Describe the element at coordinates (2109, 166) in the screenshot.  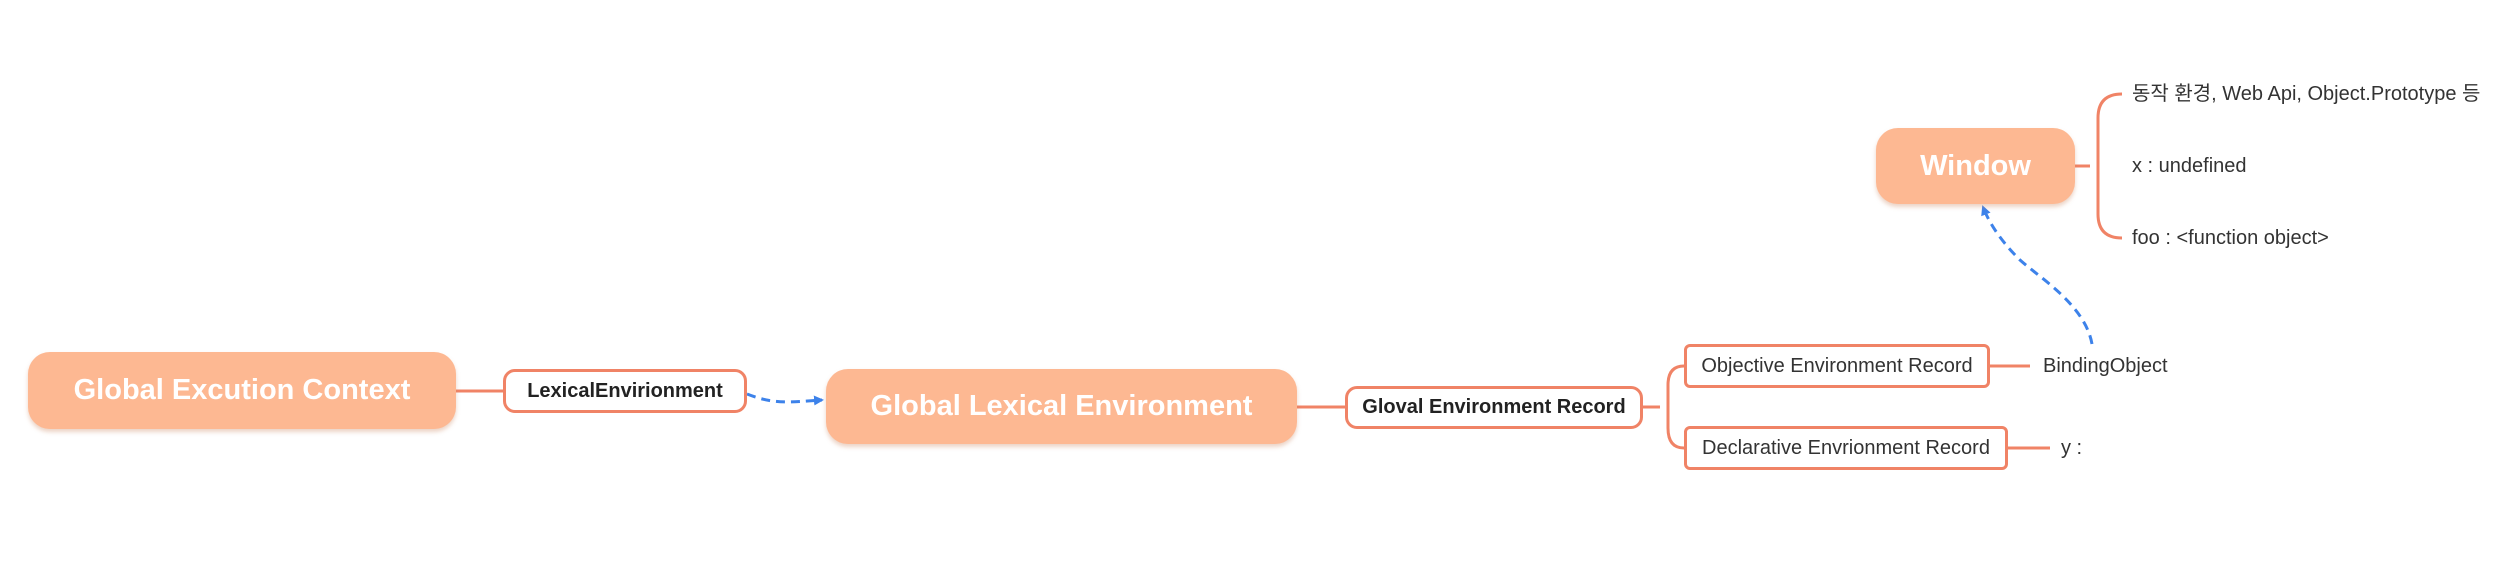
I see `window-bracket` at that location.